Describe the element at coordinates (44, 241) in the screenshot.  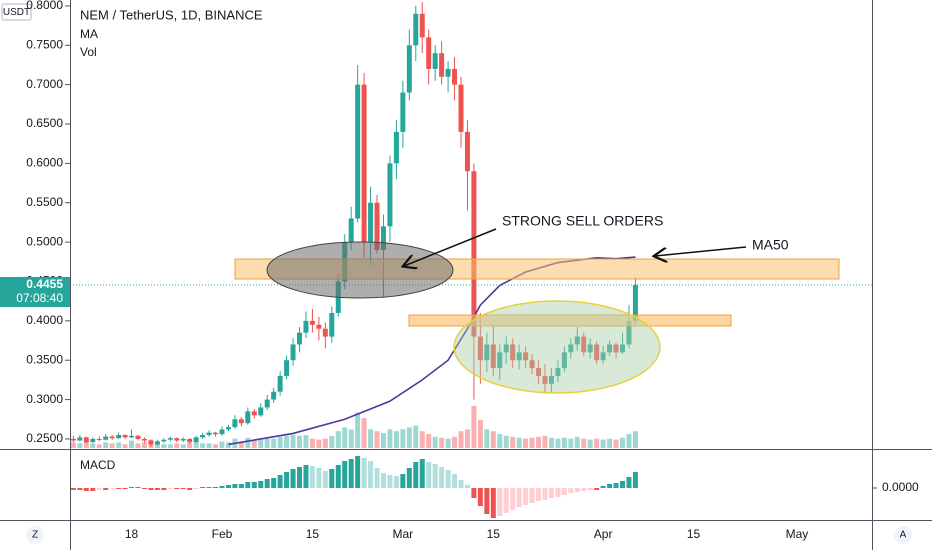
I see `y-tick-label: 0.5000` at that location.